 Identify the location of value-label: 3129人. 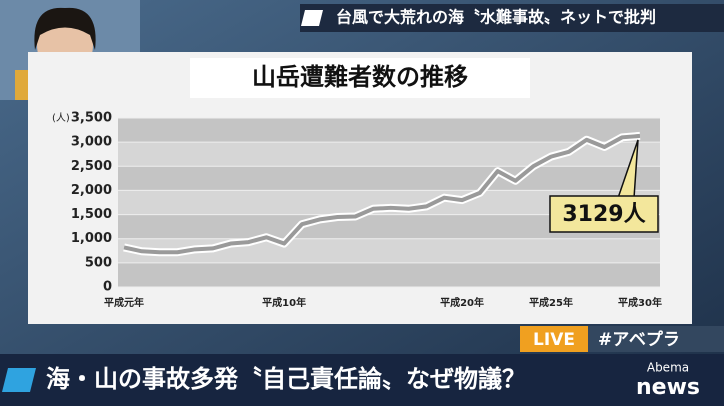
(603, 214).